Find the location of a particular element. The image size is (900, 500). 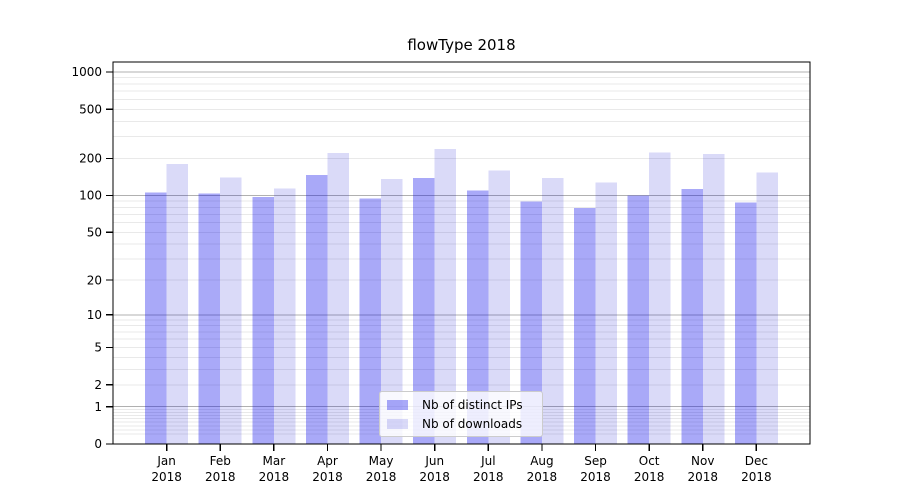

bar-downloads-dec is located at coordinates (767, 308).